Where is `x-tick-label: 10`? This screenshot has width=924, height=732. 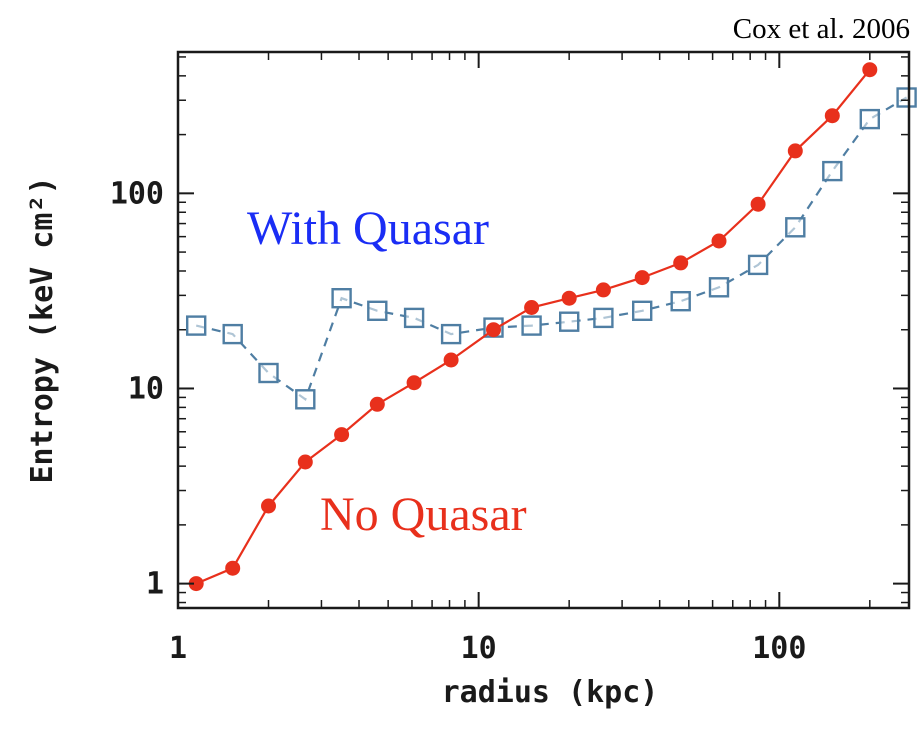
x-tick-label: 10 is located at coordinates (479, 648).